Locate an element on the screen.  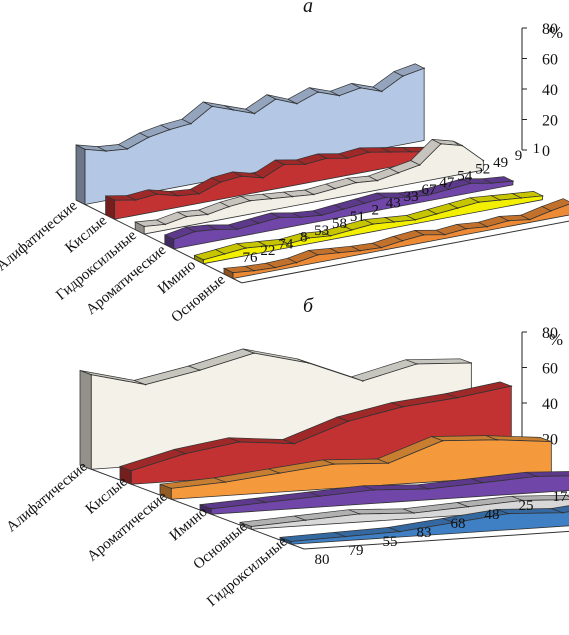
x-tick-label: 79 is located at coordinates (356, 551).